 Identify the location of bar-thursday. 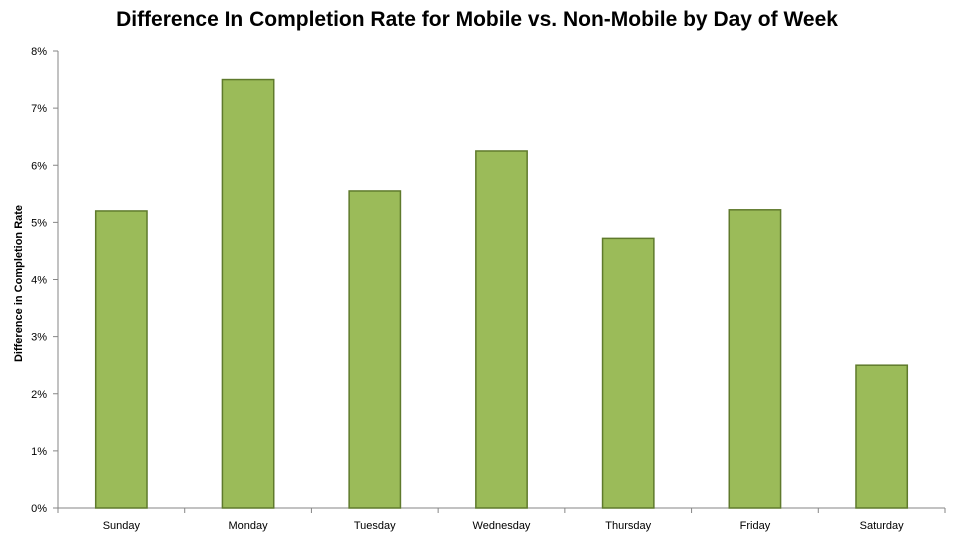
(628, 373).